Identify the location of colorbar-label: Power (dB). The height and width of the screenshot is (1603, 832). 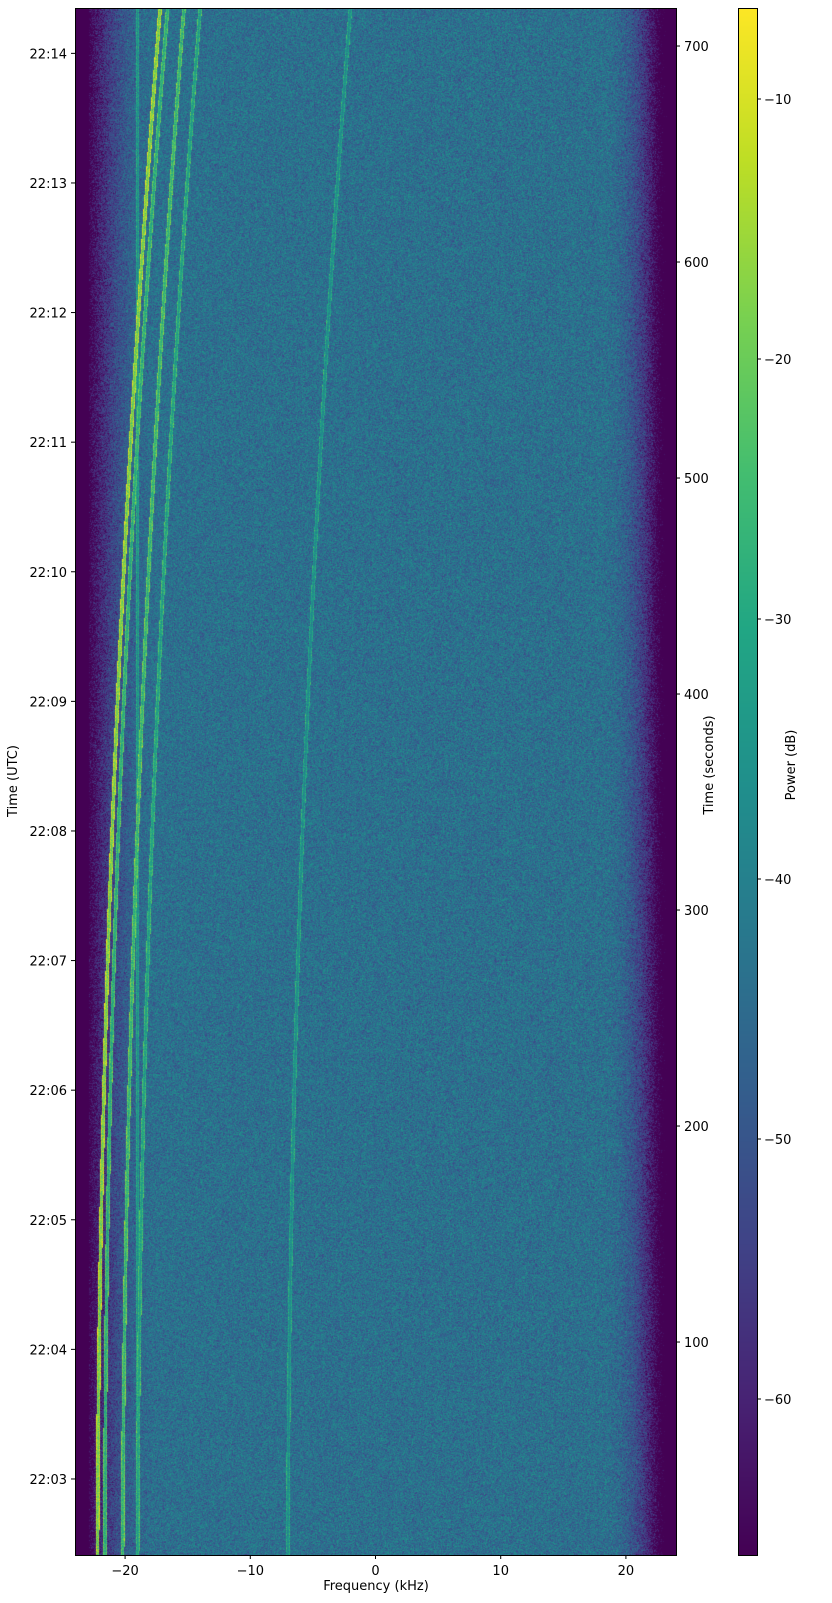
(791, 765).